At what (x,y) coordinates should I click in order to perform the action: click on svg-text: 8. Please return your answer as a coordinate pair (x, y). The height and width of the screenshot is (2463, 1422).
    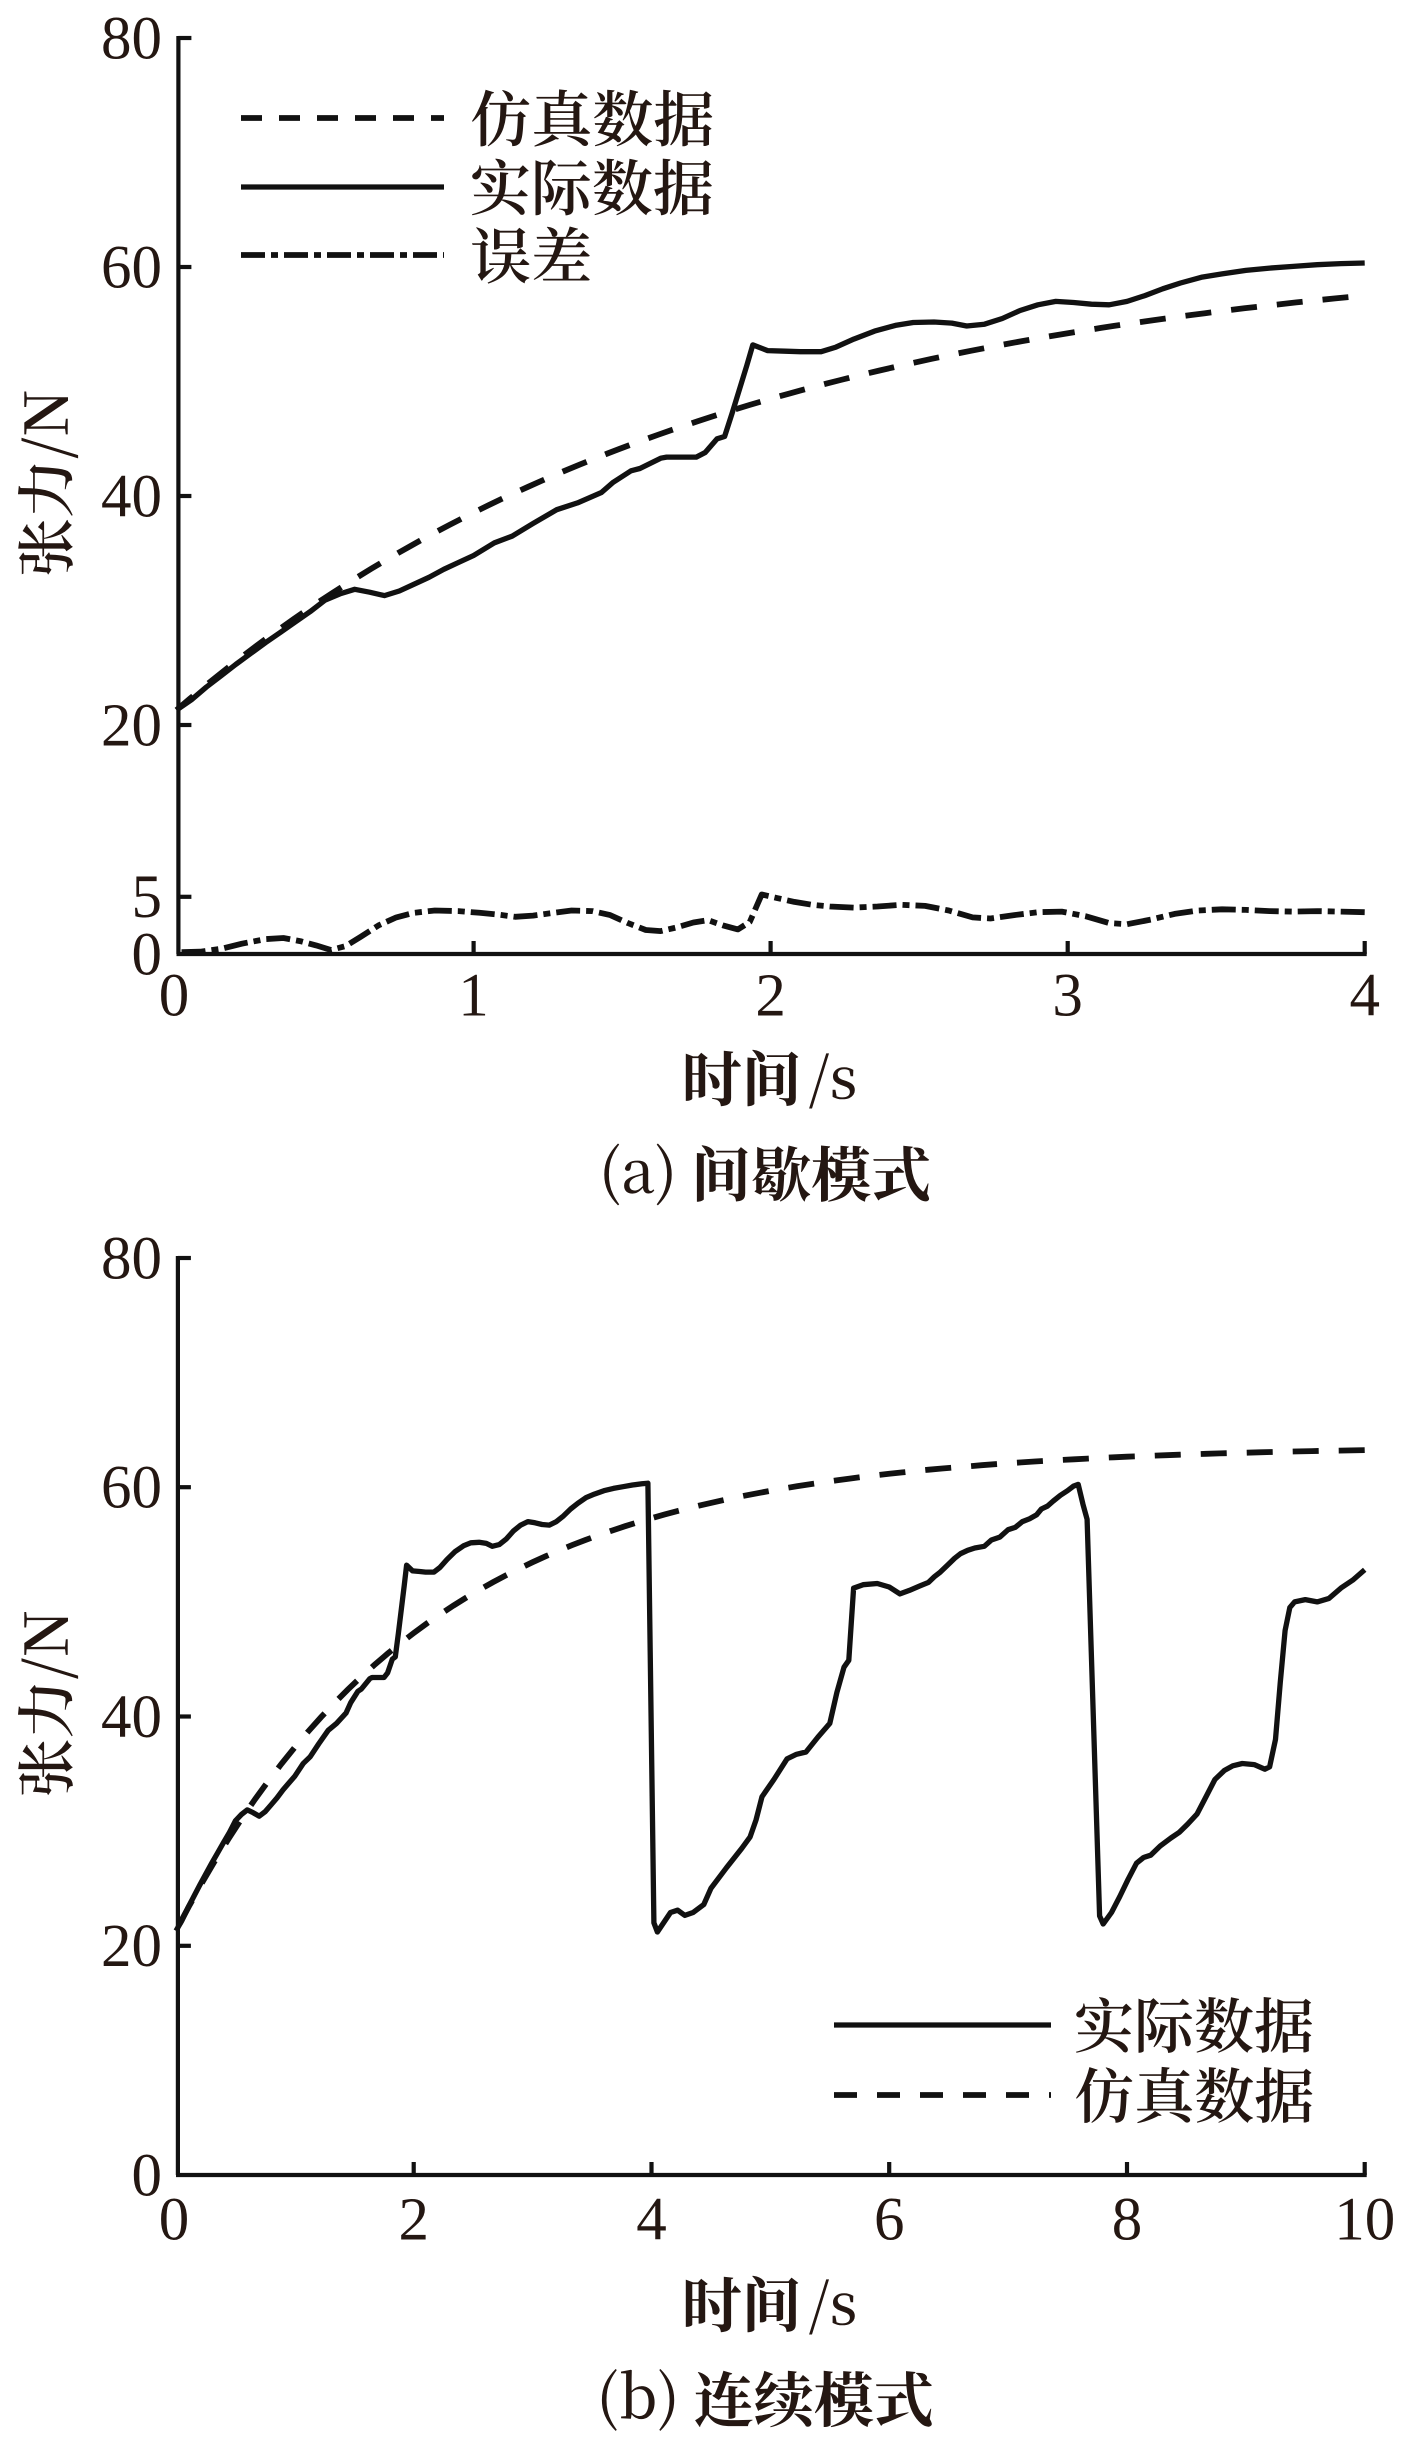
    Looking at the image, I should click on (1127, 2219).